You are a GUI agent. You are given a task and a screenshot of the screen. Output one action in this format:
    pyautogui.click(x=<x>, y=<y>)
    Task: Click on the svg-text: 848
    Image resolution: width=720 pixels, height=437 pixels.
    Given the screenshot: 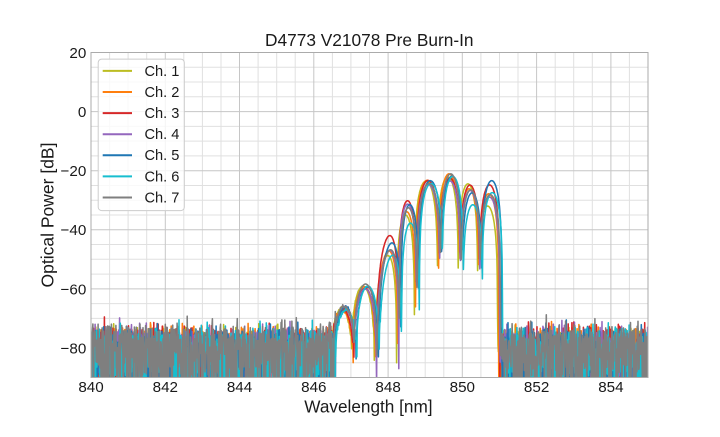 What is the action you would take?
    pyautogui.click(x=387, y=387)
    